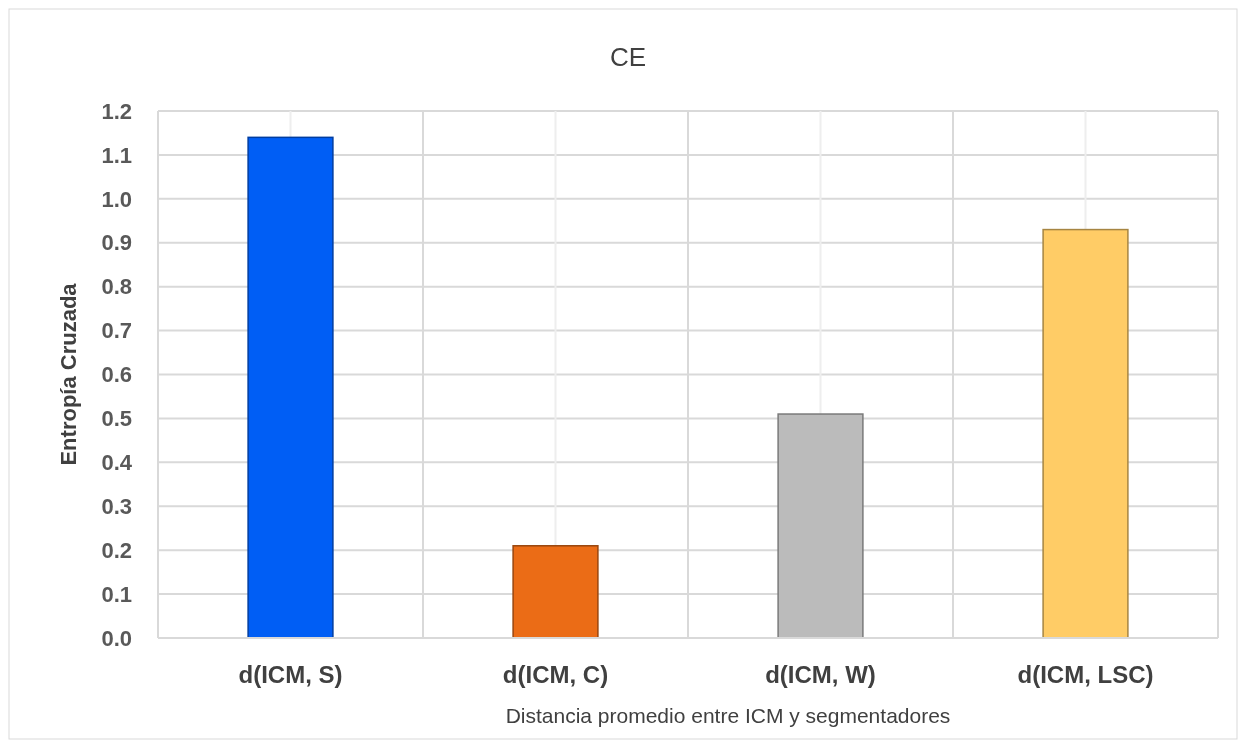 The width and height of the screenshot is (1246, 748). What do you see at coordinates (628, 57) in the screenshot?
I see `chart-title: CE` at bounding box center [628, 57].